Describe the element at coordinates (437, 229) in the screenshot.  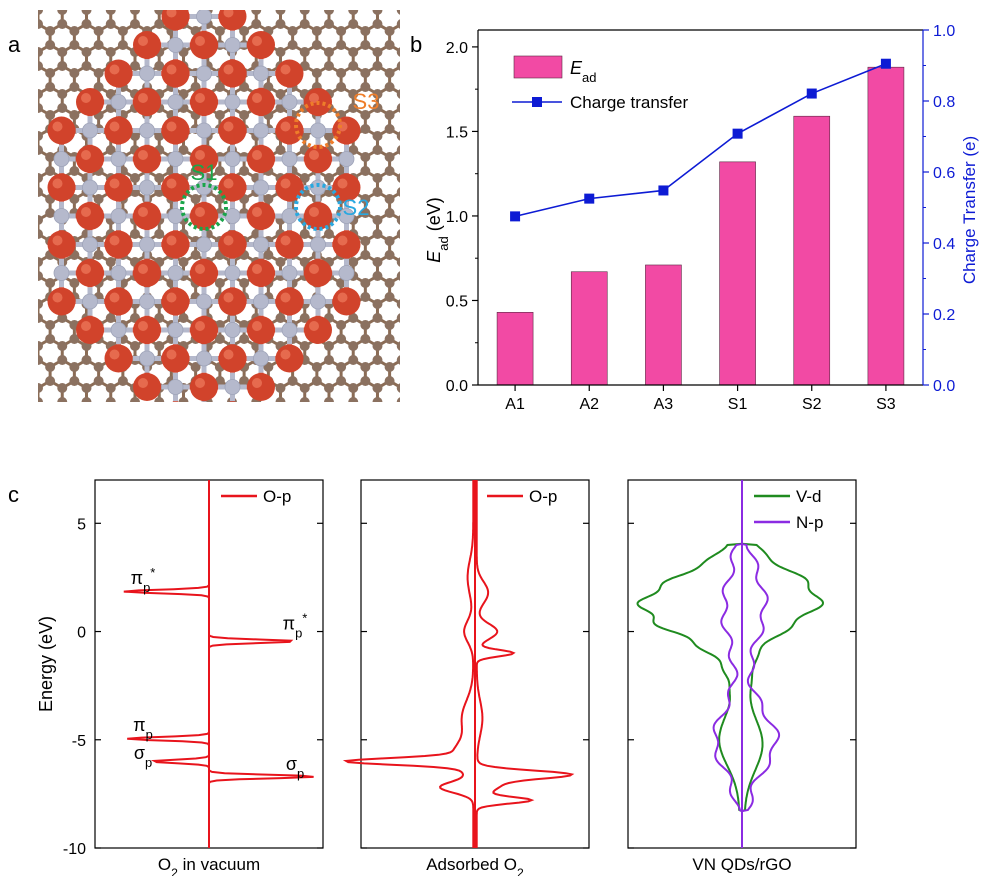
I see `y-axis-label-left: Ead (eV)` at that location.